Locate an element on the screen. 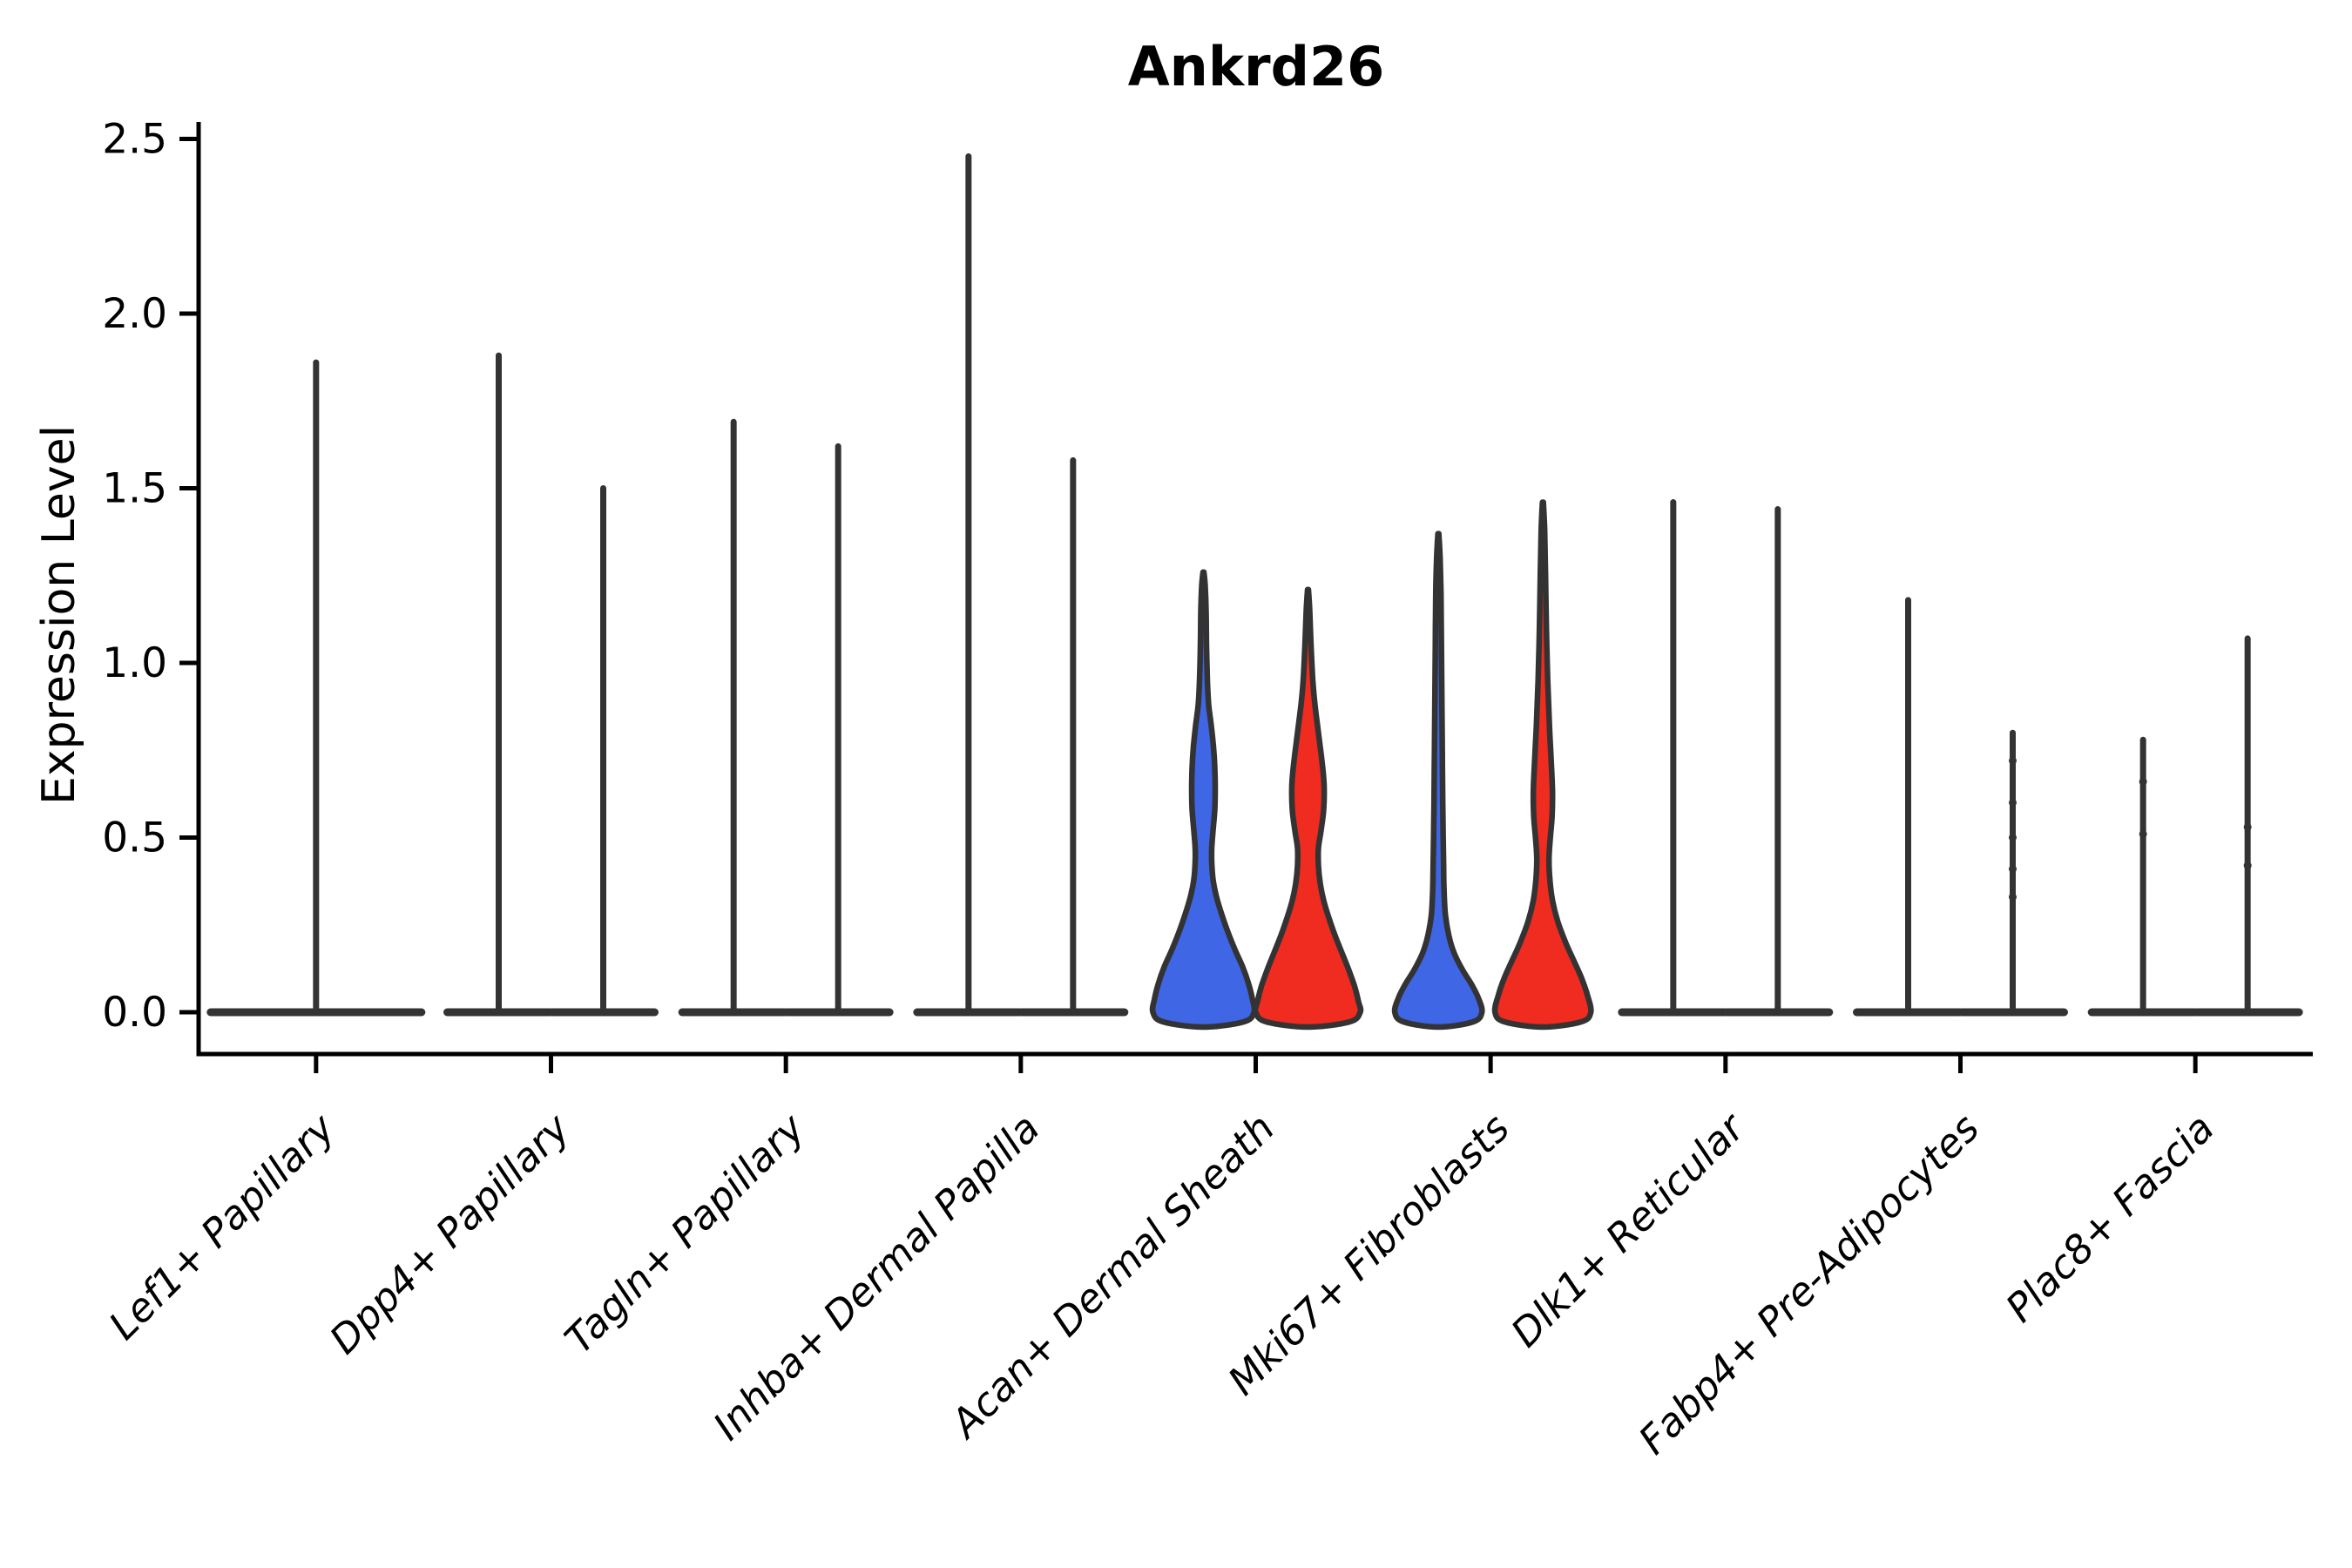  x-tick-label: Dpp4+ Papillary is located at coordinates (450, 1233).